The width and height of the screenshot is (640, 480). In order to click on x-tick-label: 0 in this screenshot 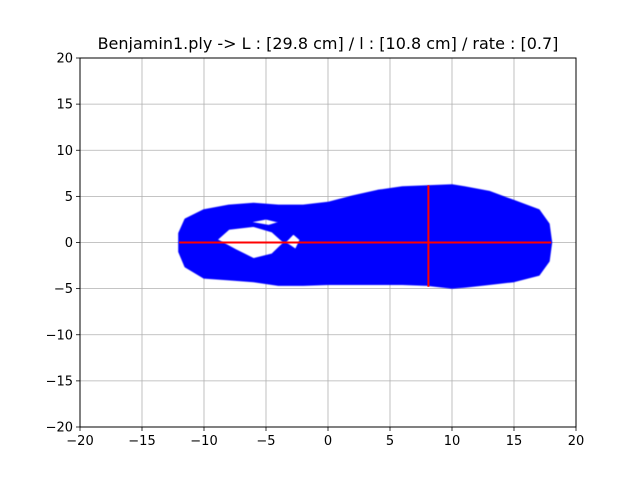, I will do `click(328, 441)`.